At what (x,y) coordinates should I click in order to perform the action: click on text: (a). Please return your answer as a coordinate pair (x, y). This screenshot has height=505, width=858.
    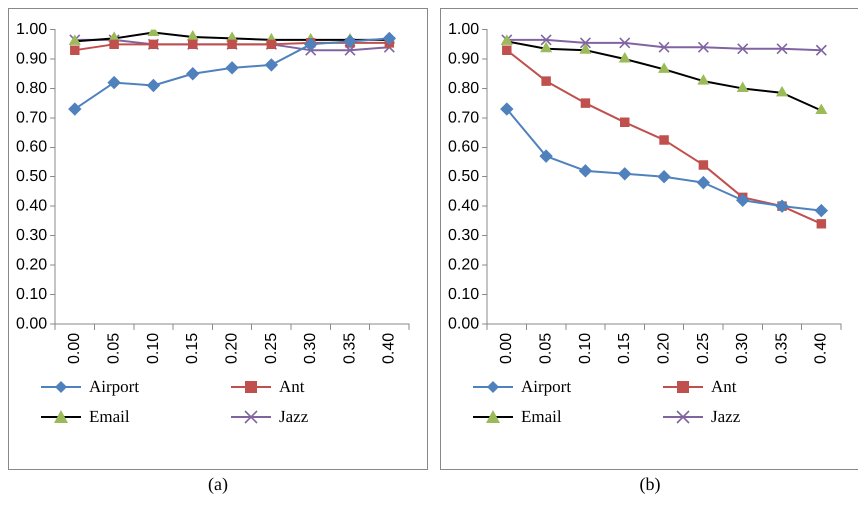
    Looking at the image, I should click on (218, 484).